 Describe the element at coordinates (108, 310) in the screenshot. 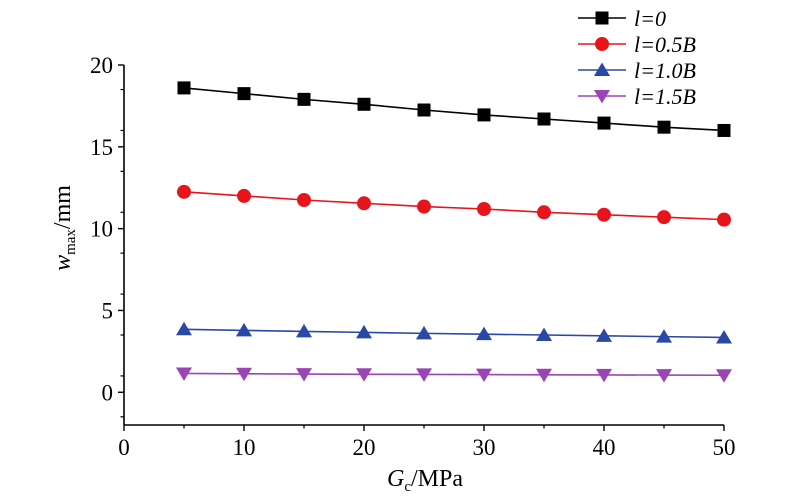

I see `y-tick-label: 5` at that location.